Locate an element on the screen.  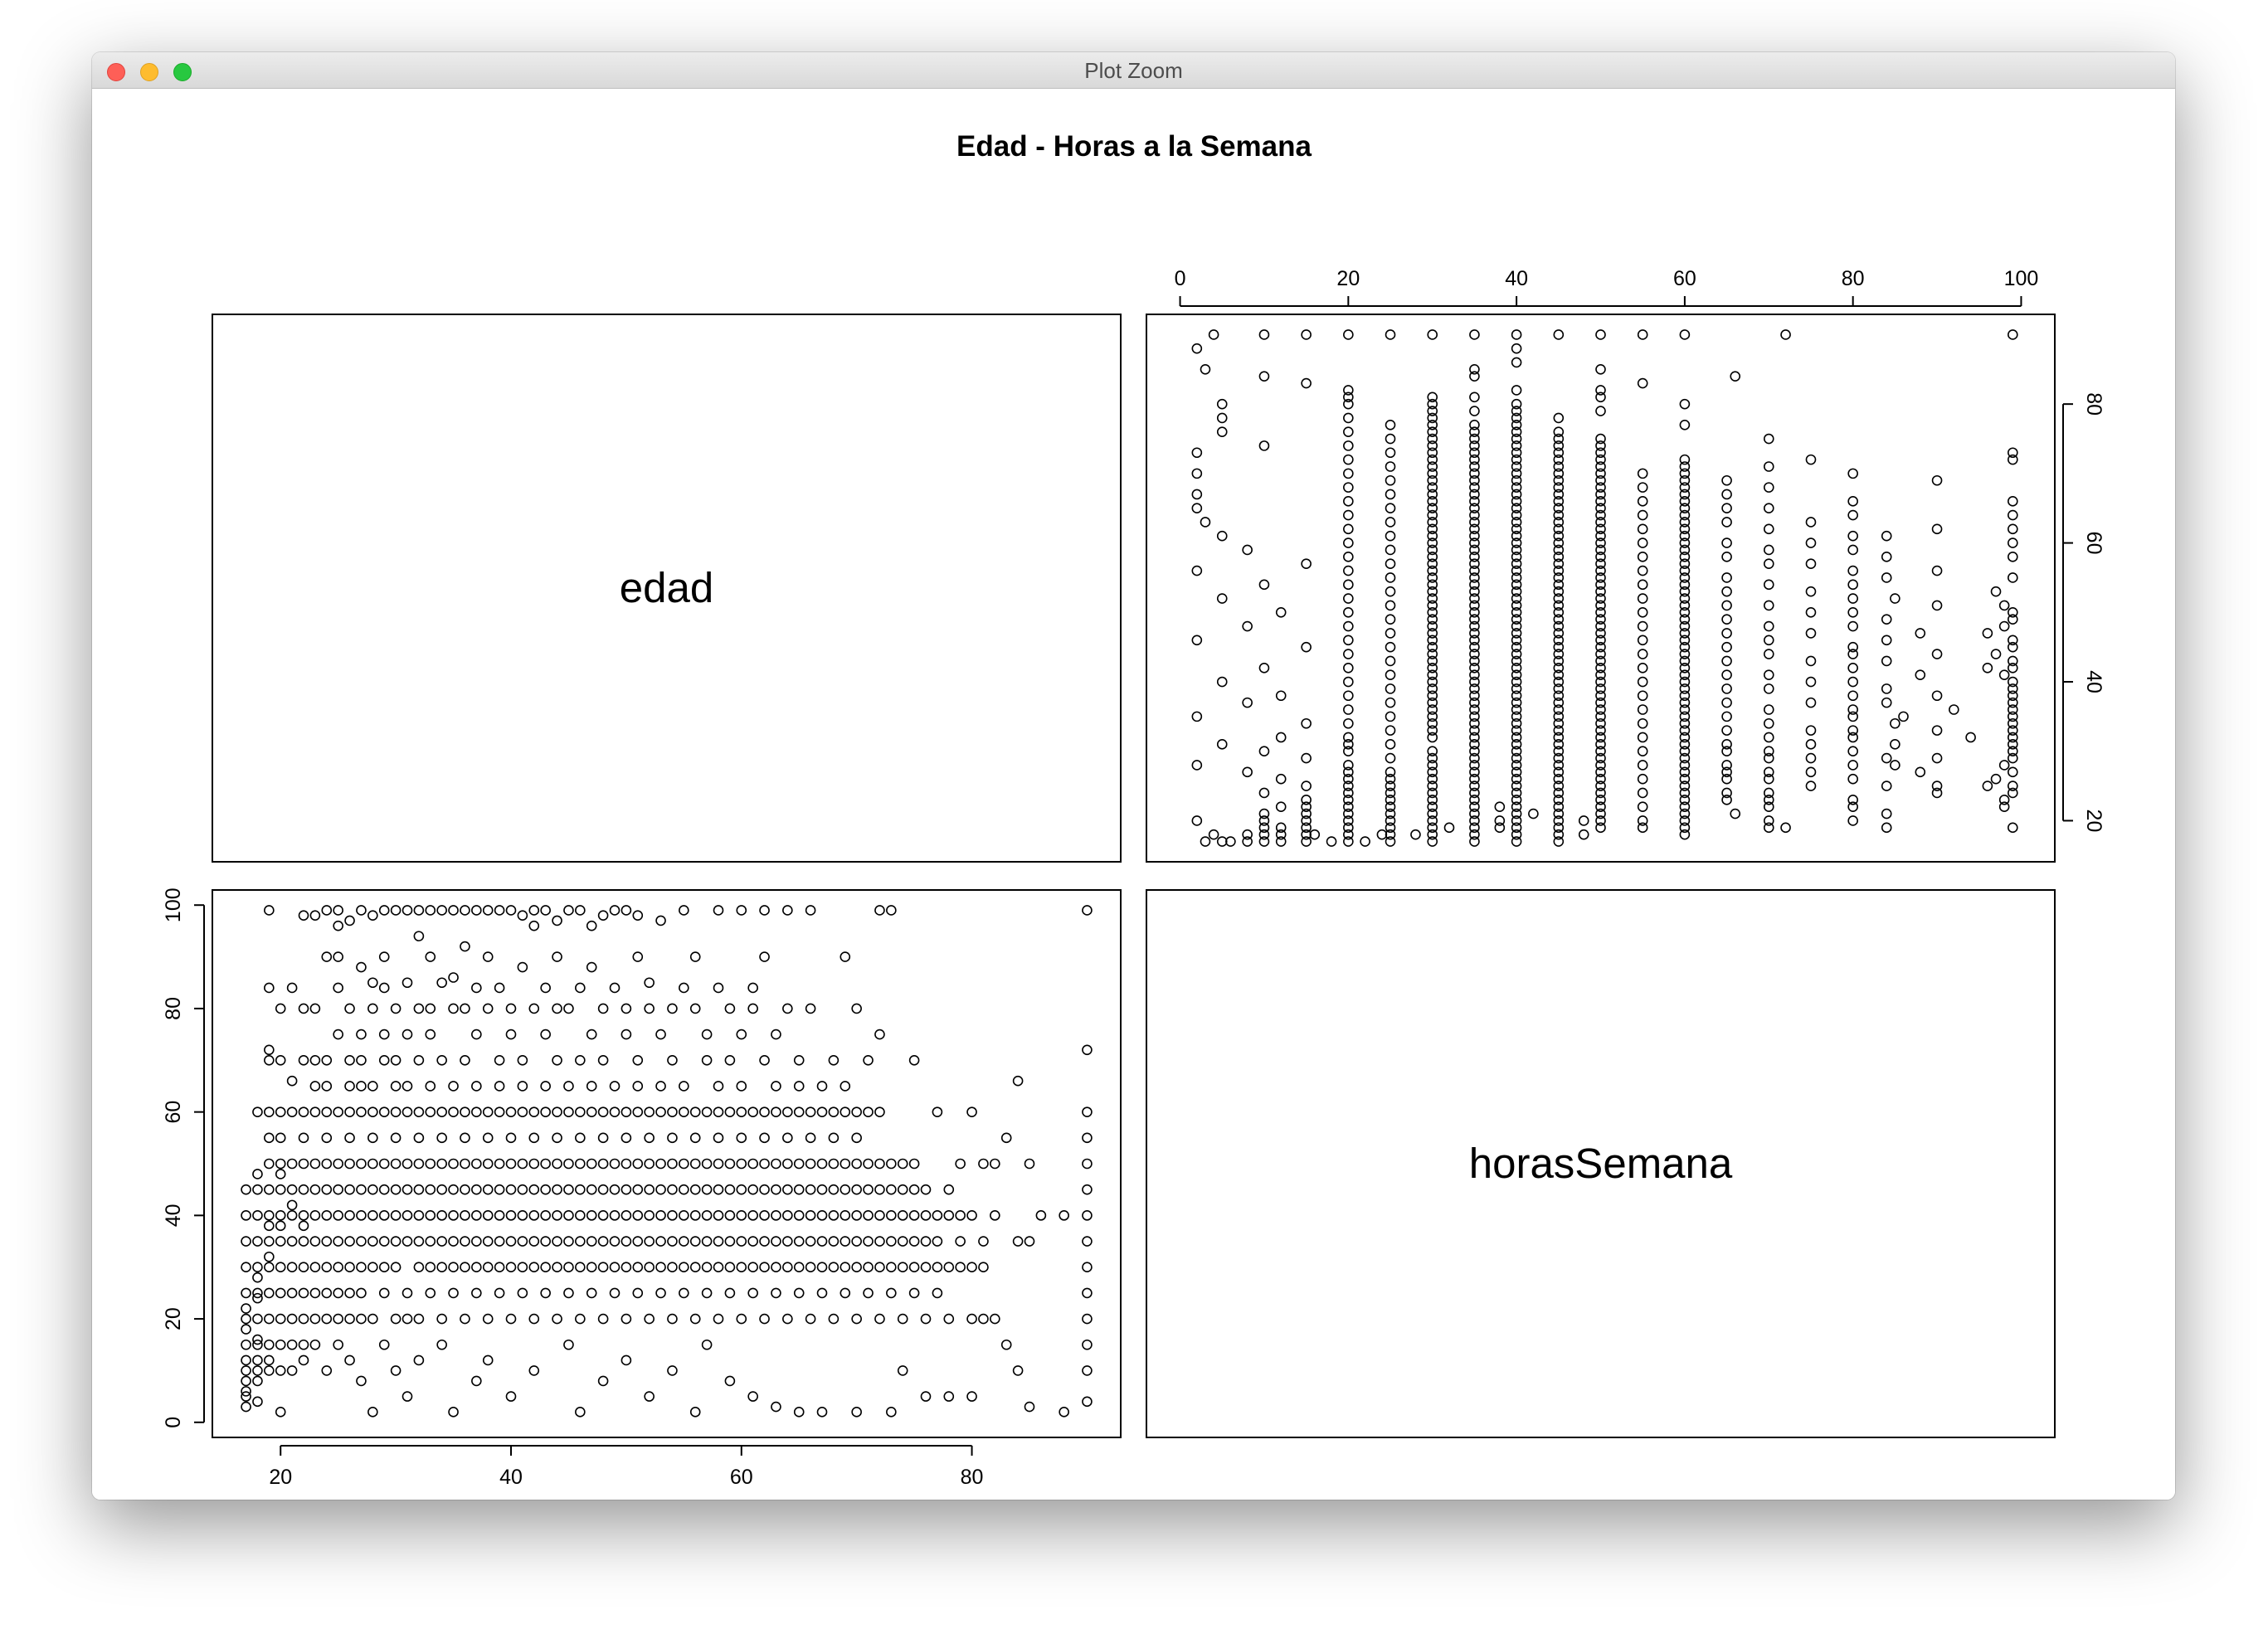
minimize-window-button is located at coordinates (149, 72).